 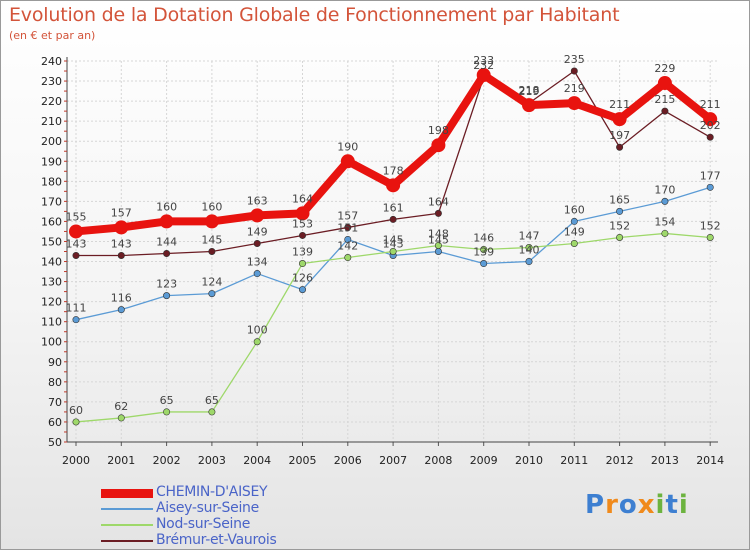 What do you see at coordinates (51, 161) in the screenshot?
I see `y-tick-label: 190` at bounding box center [51, 161].